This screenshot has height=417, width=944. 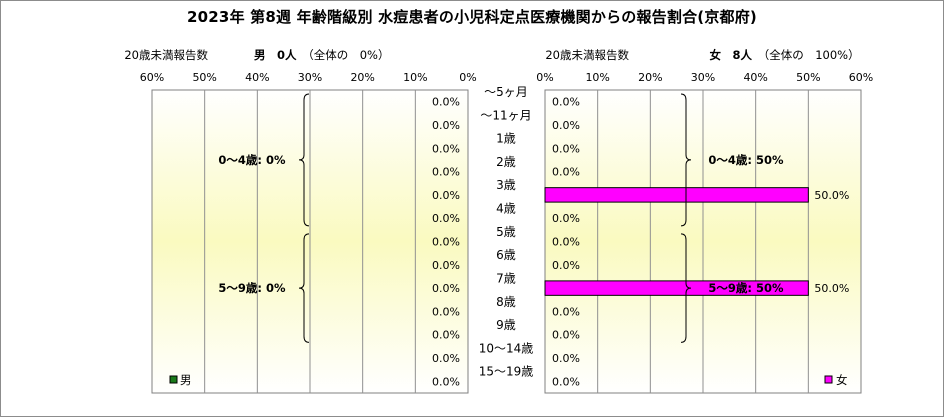 I want to click on category-label: 9歳, so click(x=506, y=325).